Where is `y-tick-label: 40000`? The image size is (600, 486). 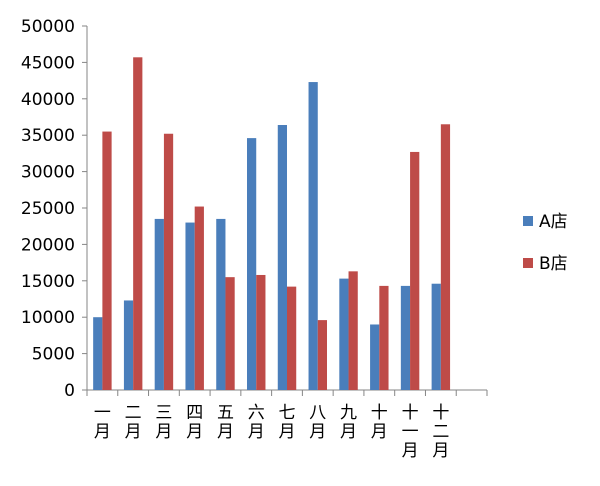
y-tick-label: 40000 is located at coordinates (48, 100).